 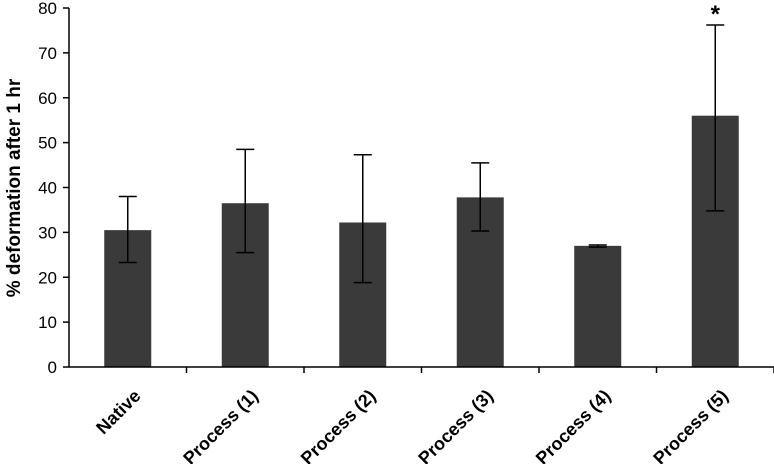 What do you see at coordinates (47, 232) in the screenshot?
I see `y-tick-label: 30` at bounding box center [47, 232].